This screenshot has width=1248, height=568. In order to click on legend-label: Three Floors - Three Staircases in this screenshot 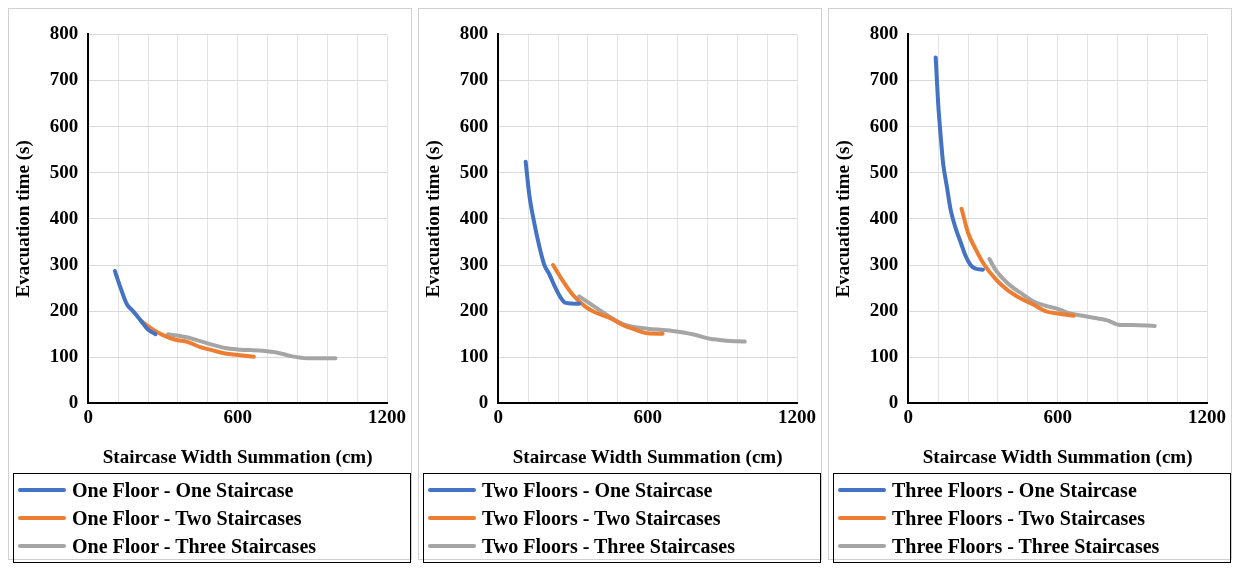, I will do `click(1026, 546)`.